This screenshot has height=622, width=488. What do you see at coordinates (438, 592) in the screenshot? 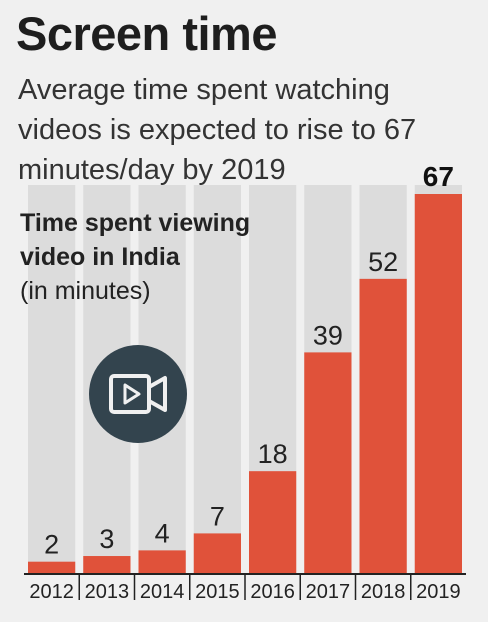
I see `x-axis-label: 2019` at bounding box center [438, 592].